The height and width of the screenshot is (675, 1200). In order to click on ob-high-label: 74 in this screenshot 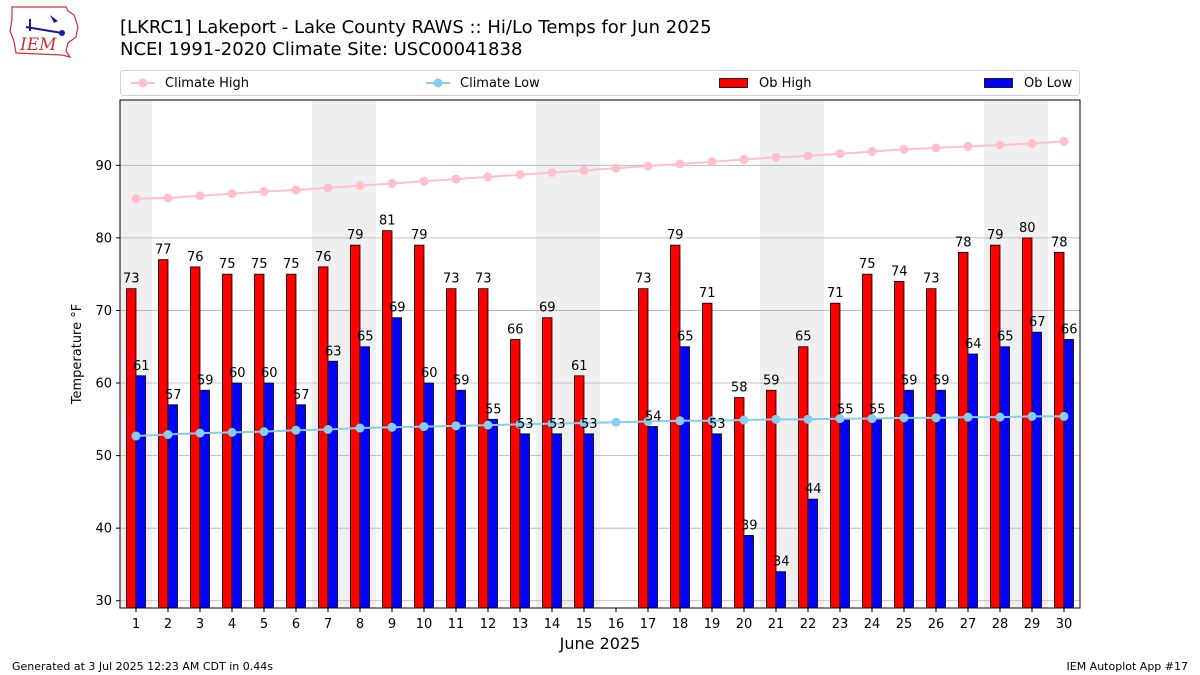, I will do `click(899, 271)`.